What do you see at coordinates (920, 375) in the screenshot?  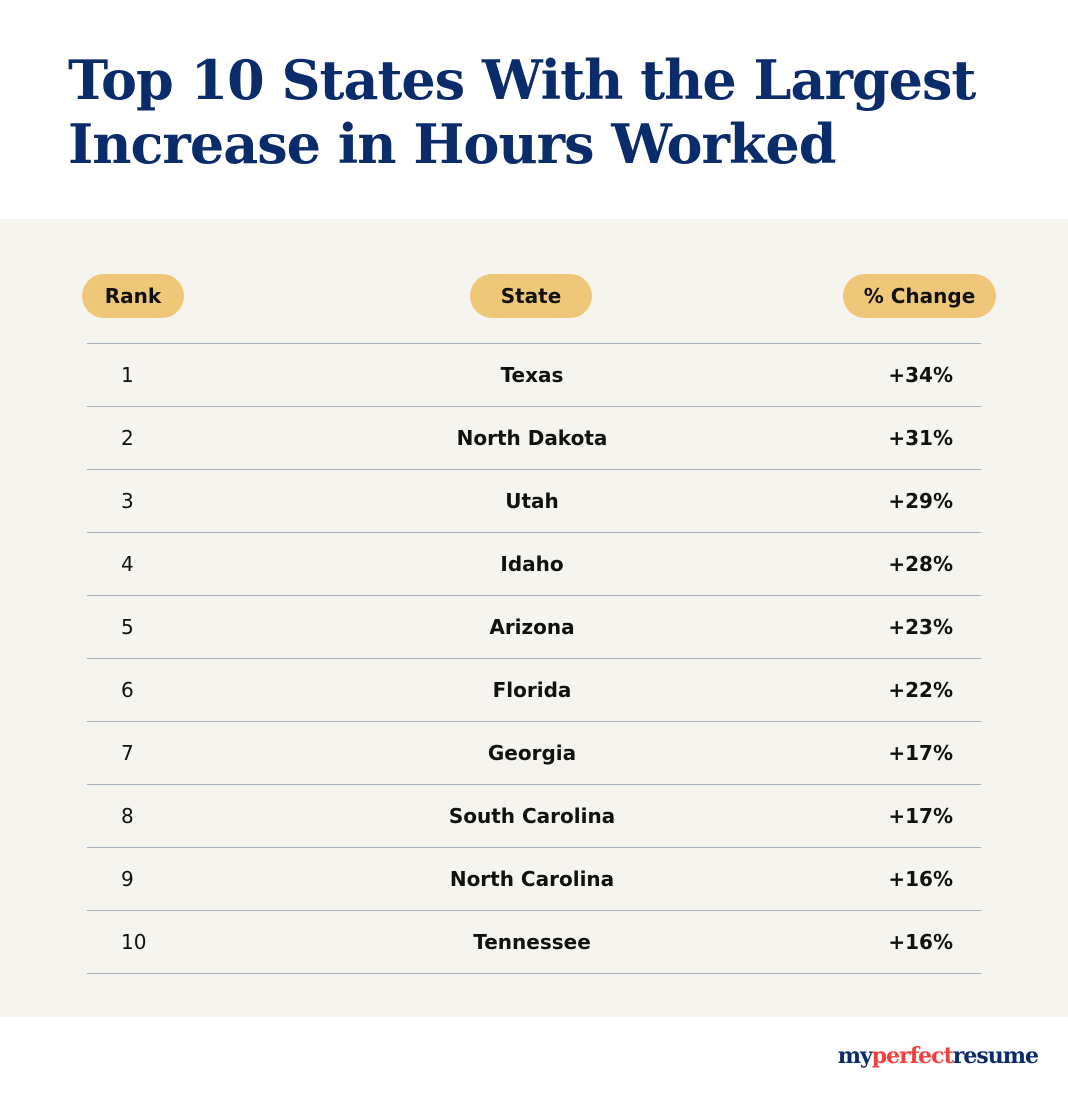 I see `change-cell: +34%` at bounding box center [920, 375].